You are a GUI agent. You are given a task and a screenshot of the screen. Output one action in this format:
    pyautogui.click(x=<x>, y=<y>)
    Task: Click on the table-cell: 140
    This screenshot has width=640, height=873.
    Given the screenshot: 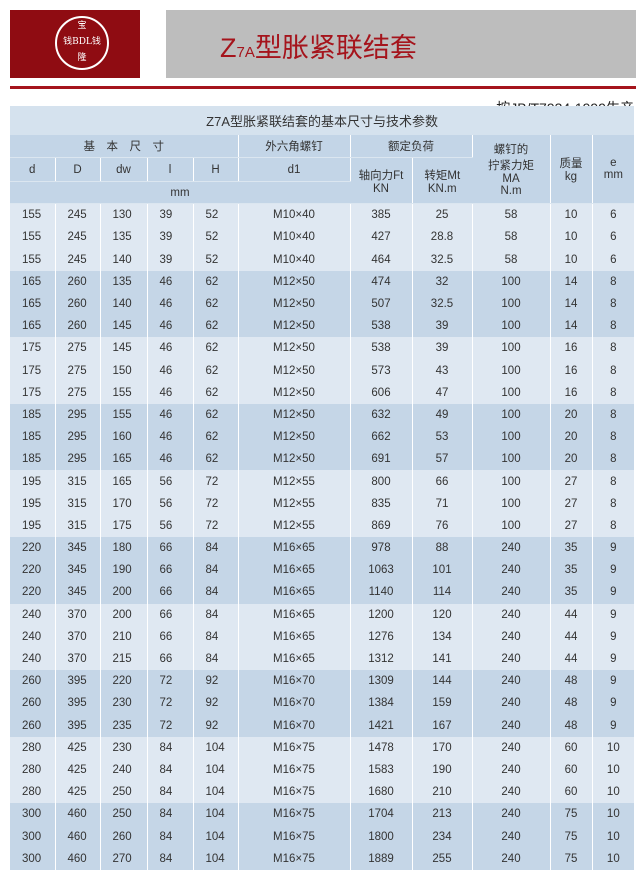 What is the action you would take?
    pyautogui.click(x=124, y=259)
    